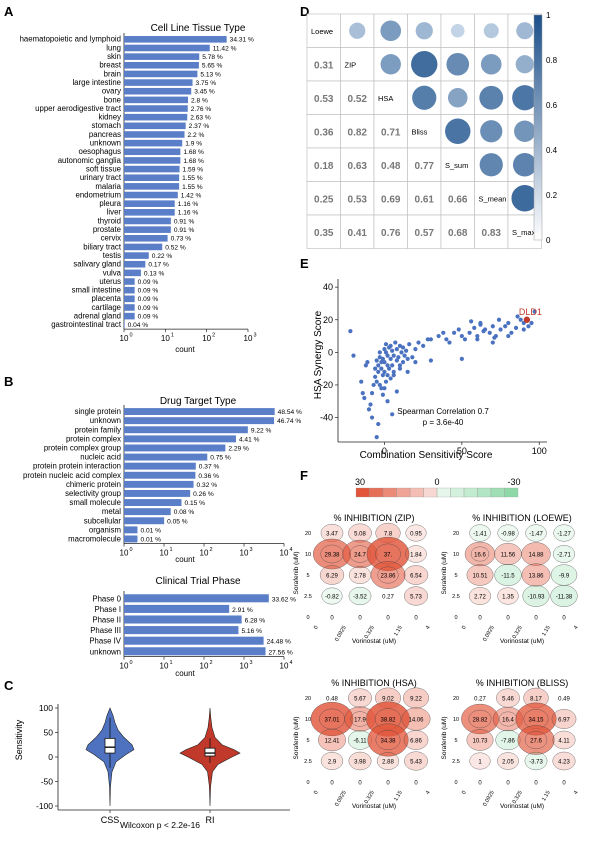 The width and height of the screenshot is (589, 850). What do you see at coordinates (210, 752) in the screenshot?
I see `iqr-box` at bounding box center [210, 752].